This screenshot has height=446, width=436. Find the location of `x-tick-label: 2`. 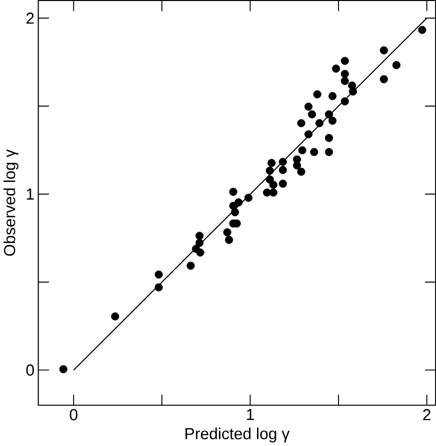

x-tick-label: 2 is located at coordinates (426, 414).